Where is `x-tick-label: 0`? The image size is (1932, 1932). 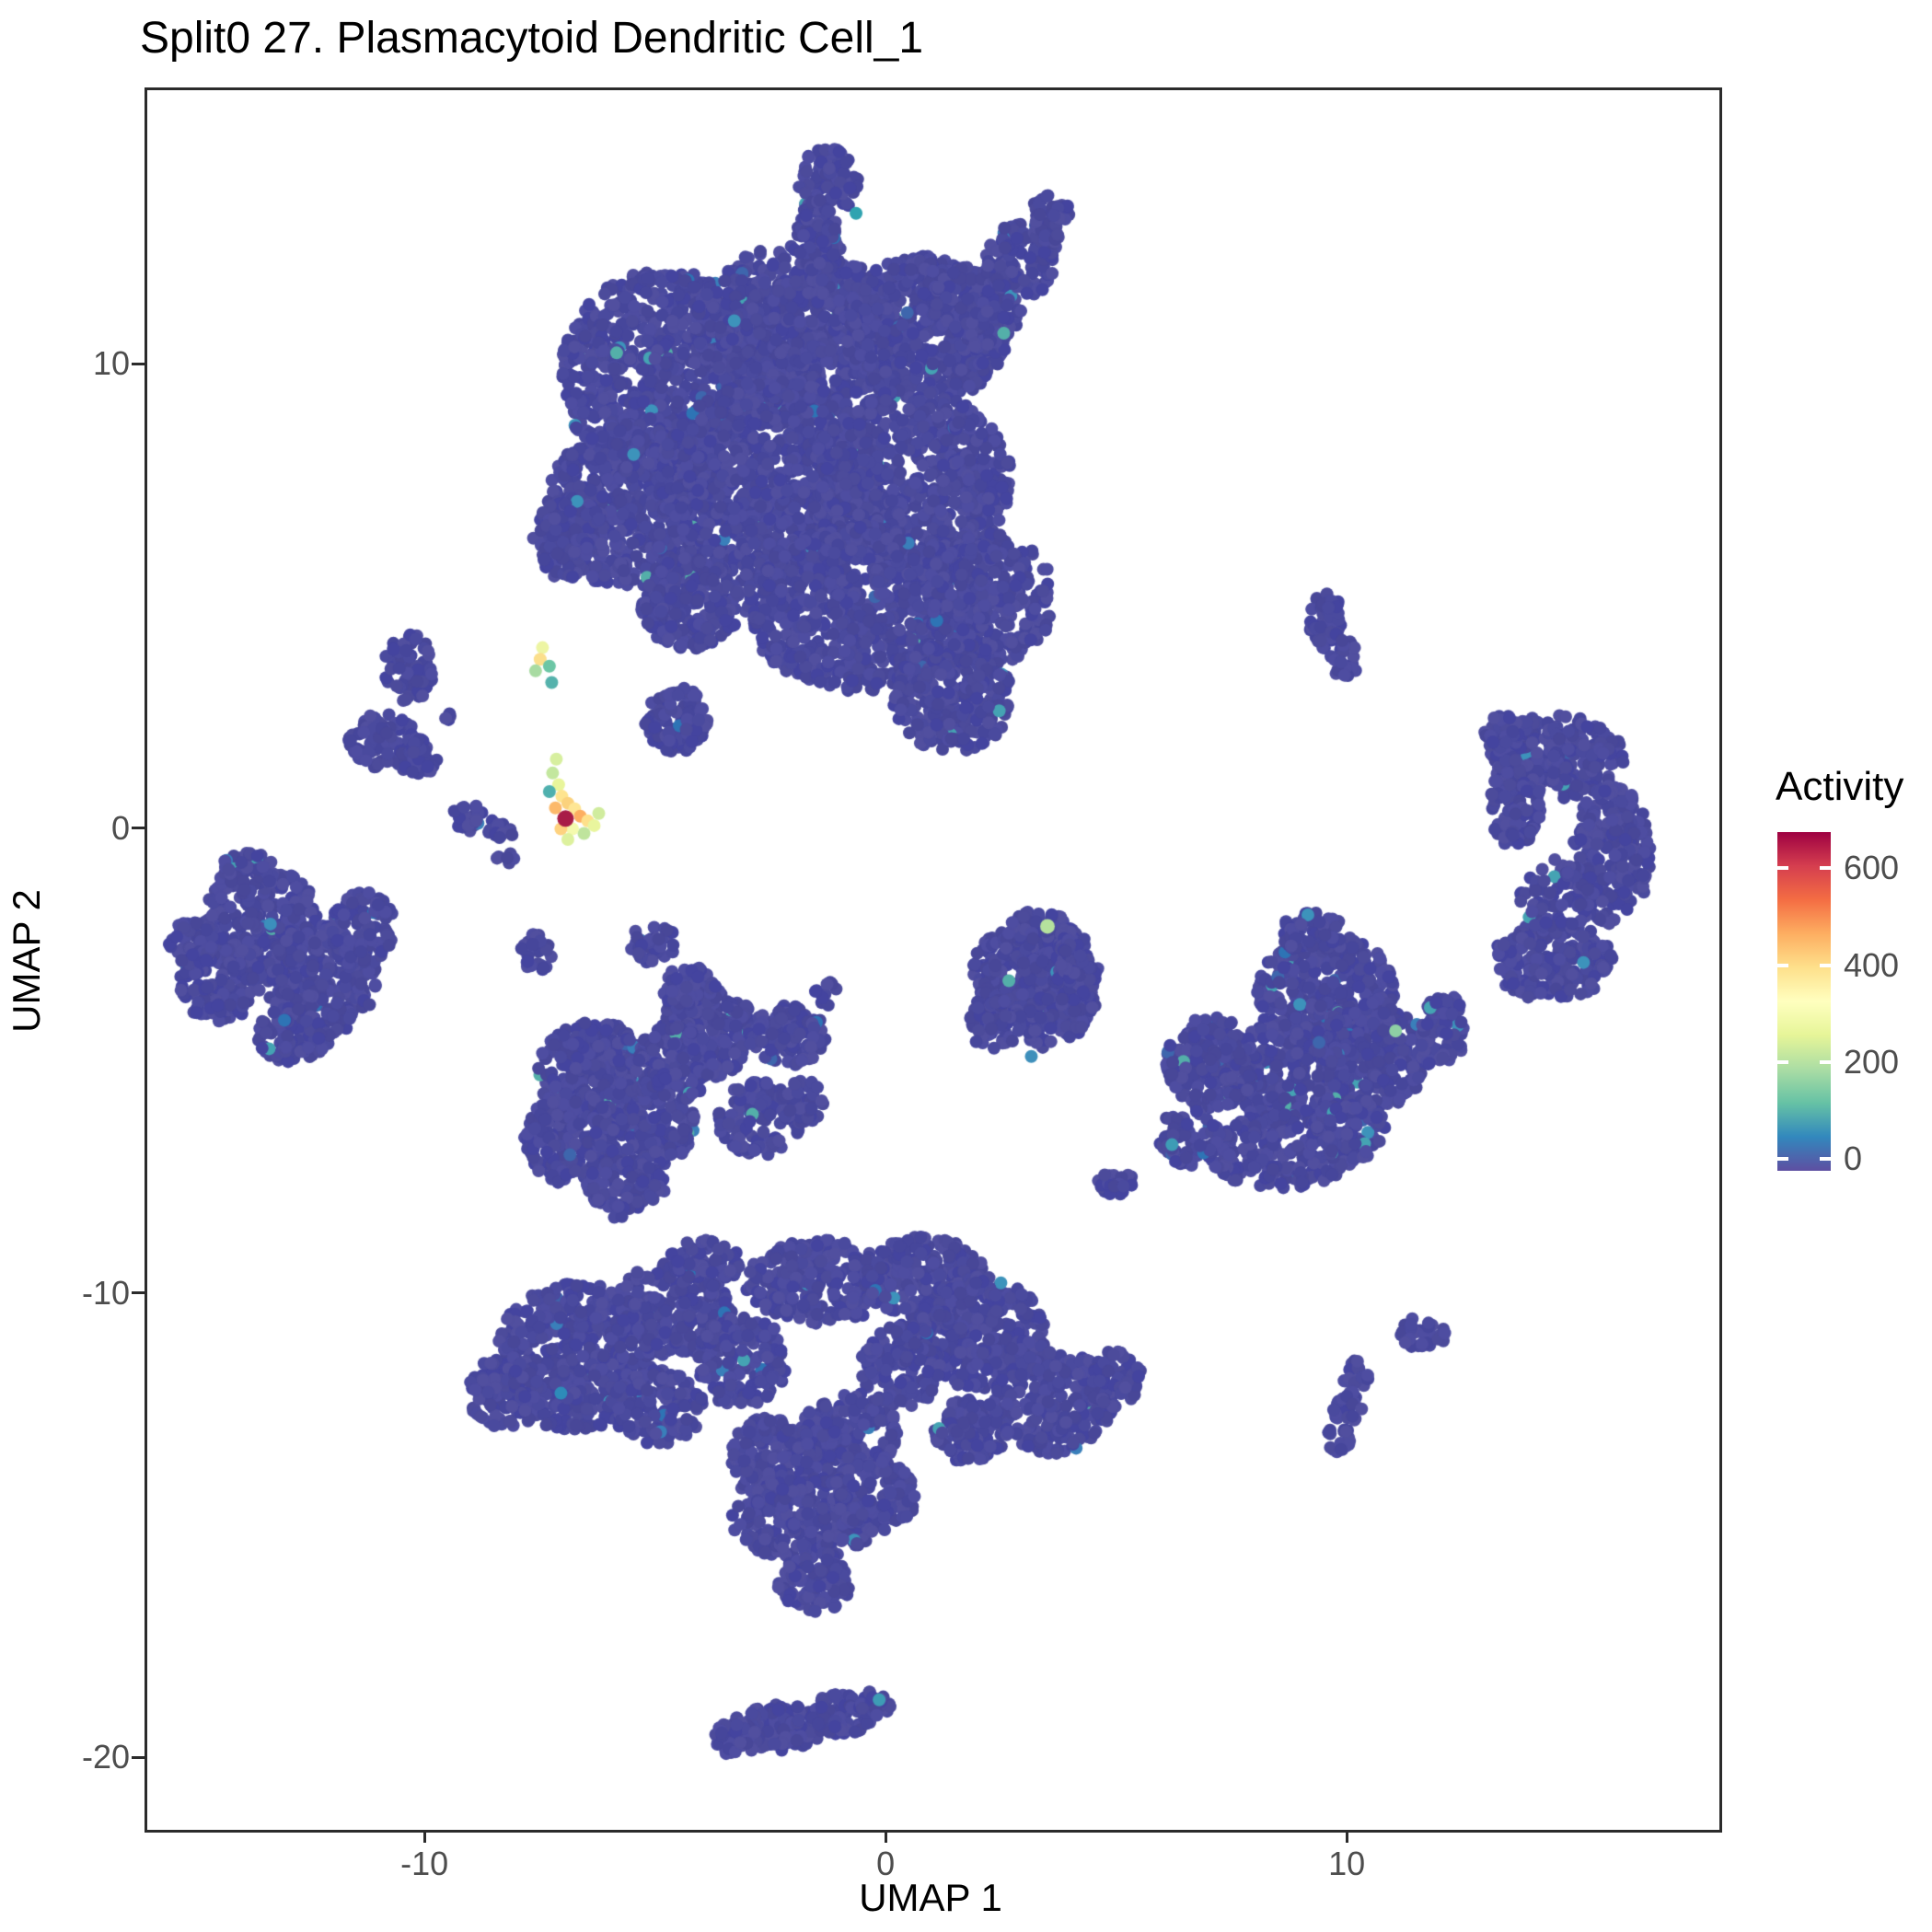 x-tick-label: 0 is located at coordinates (886, 1864).